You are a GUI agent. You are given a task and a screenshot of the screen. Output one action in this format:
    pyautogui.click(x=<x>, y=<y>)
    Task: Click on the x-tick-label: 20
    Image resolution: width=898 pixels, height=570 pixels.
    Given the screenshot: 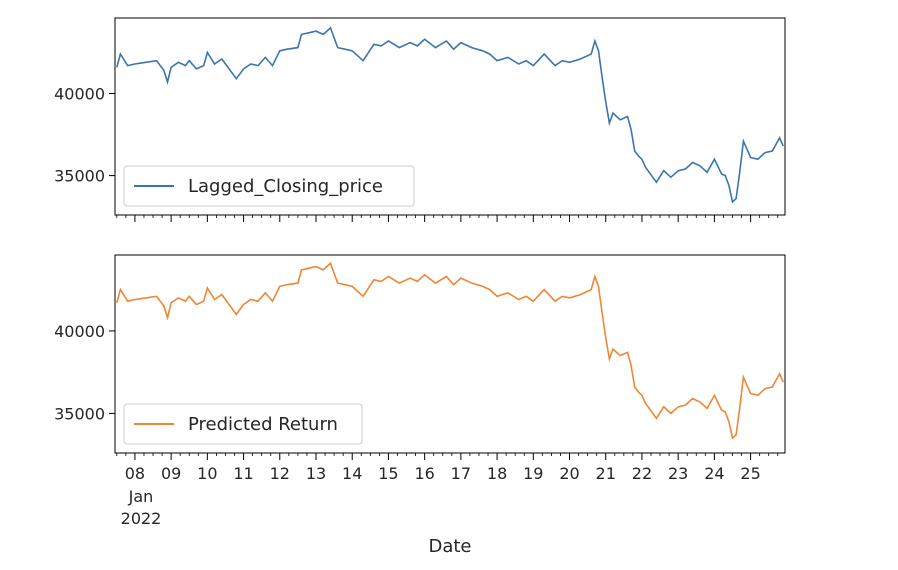 What is the action you would take?
    pyautogui.click(x=569, y=473)
    